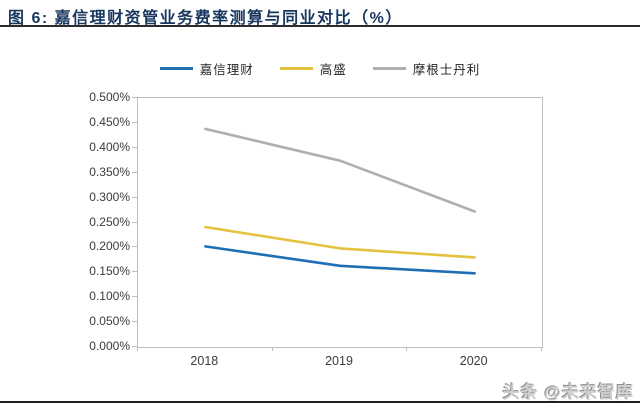 Image resolution: width=640 pixels, height=409 pixels. I want to click on y-tick-label: 0.450%, so click(109, 121).